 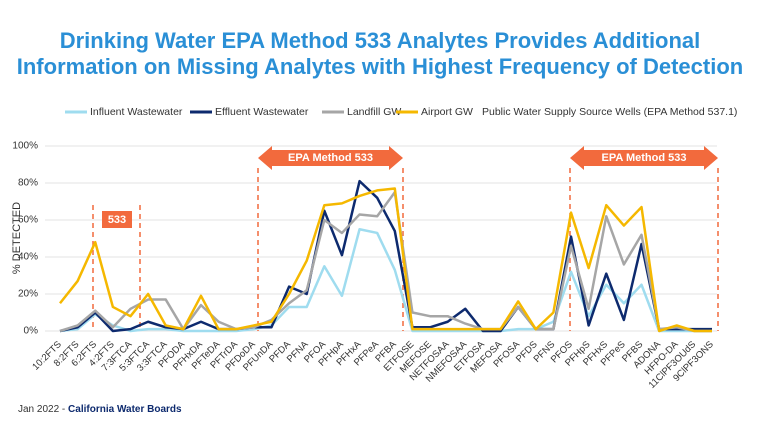 I want to click on legend-label: Influent Wastewater, so click(x=136, y=112).